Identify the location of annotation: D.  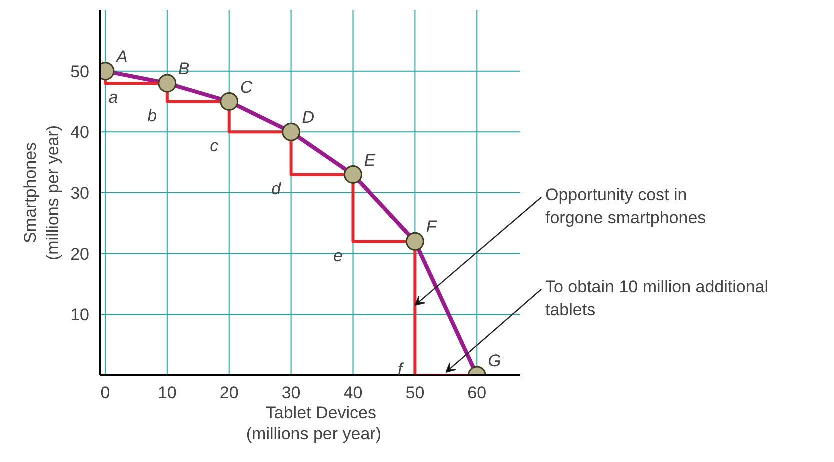
(308, 118).